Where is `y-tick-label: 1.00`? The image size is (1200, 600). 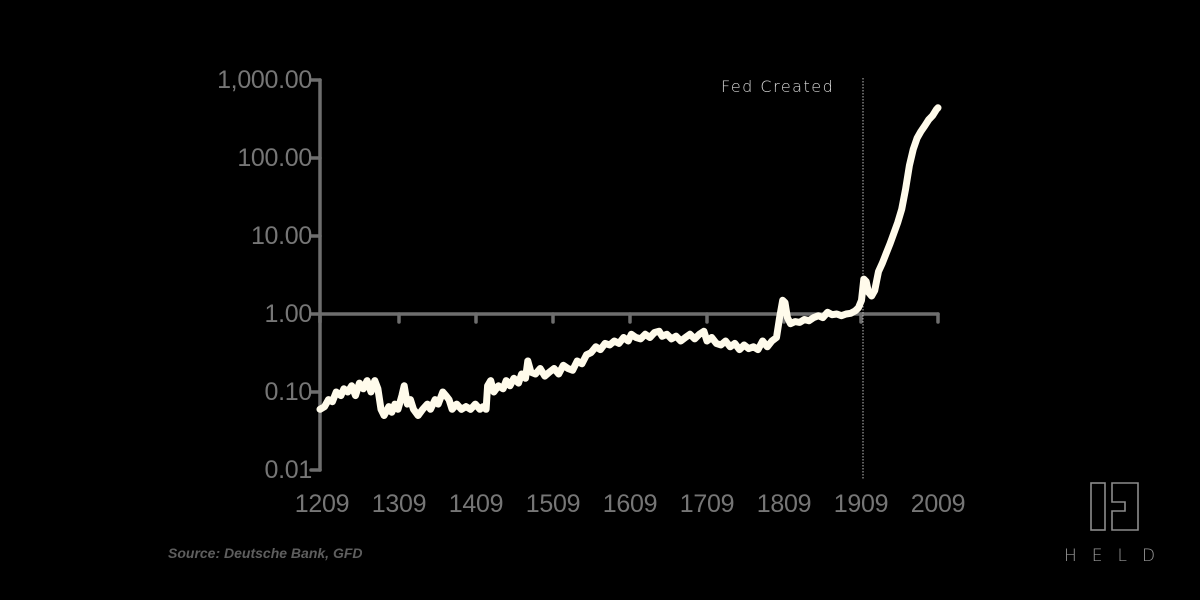 y-tick-label: 1.00 is located at coordinates (288, 314).